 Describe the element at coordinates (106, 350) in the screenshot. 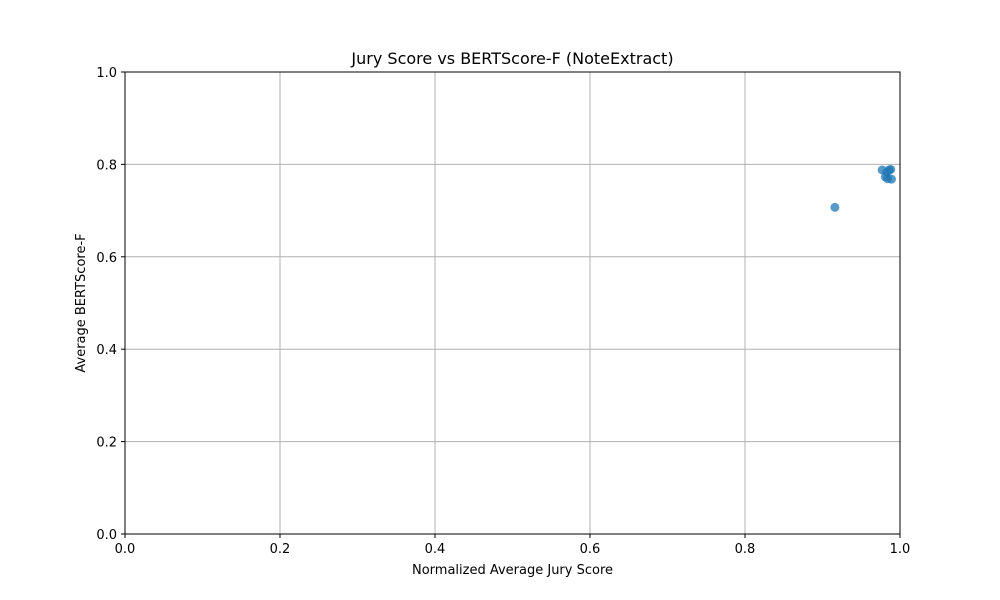

I see `y-tick-label: 0.4` at that location.